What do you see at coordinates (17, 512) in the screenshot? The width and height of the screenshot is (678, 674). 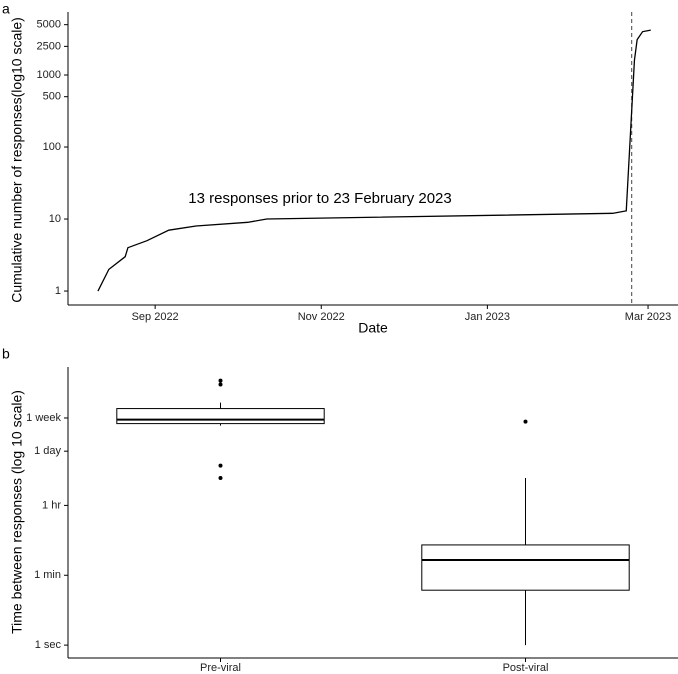 I see `y-axis-label: Time between responses (log 10 scale)` at bounding box center [17, 512].